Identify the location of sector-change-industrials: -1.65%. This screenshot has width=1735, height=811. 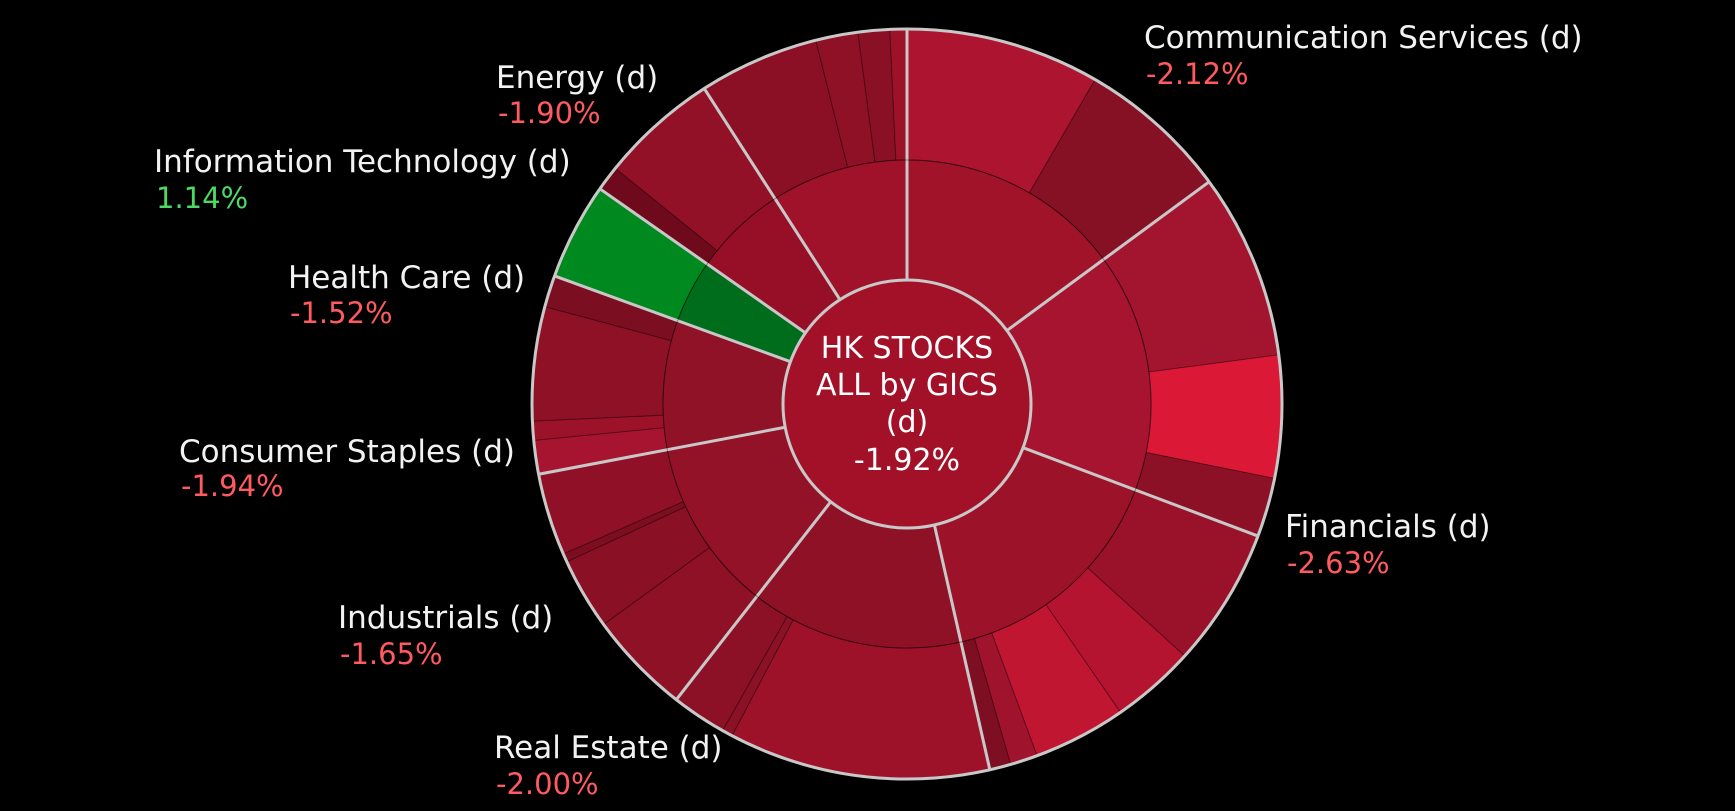
(391, 654).